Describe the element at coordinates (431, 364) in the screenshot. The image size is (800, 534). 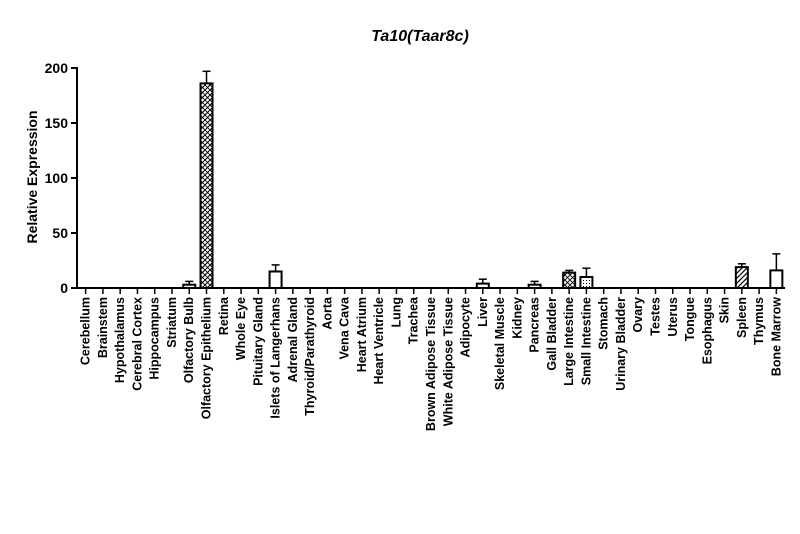
I see `x-tick-label: Brown Adipose Tissue` at that location.